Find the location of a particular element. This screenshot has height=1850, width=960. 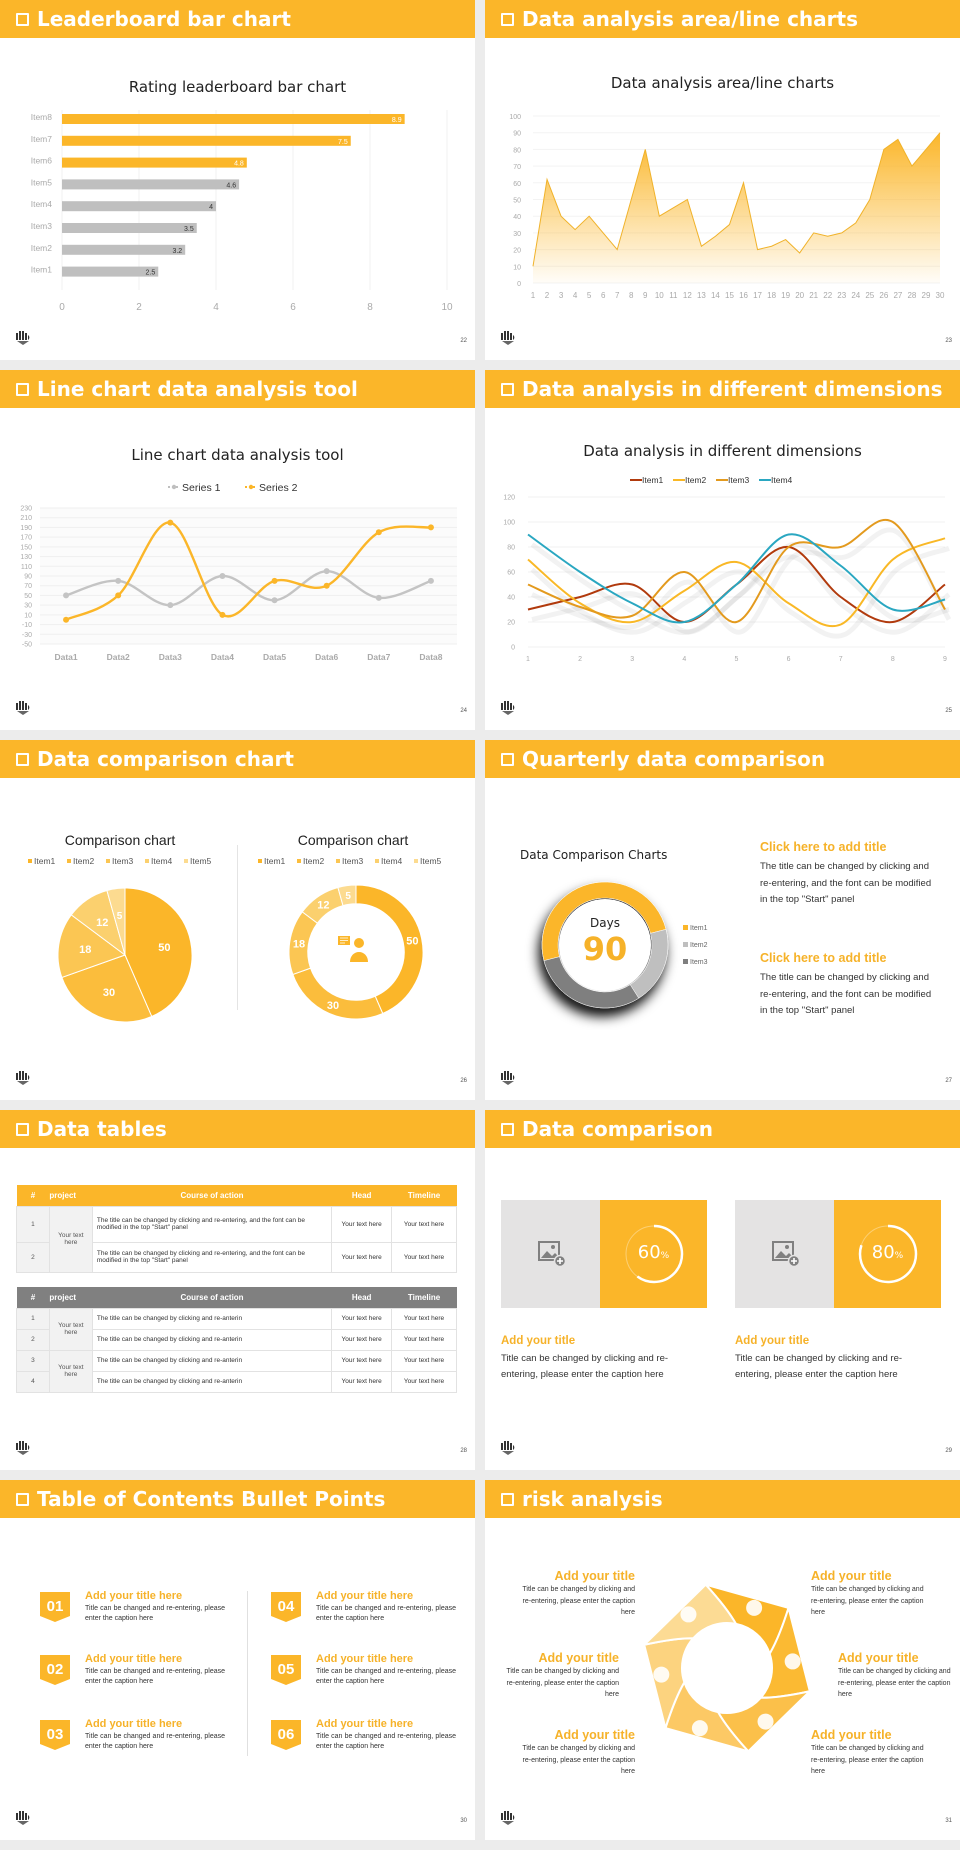

svg-text: 3 is located at coordinates (632, 659).